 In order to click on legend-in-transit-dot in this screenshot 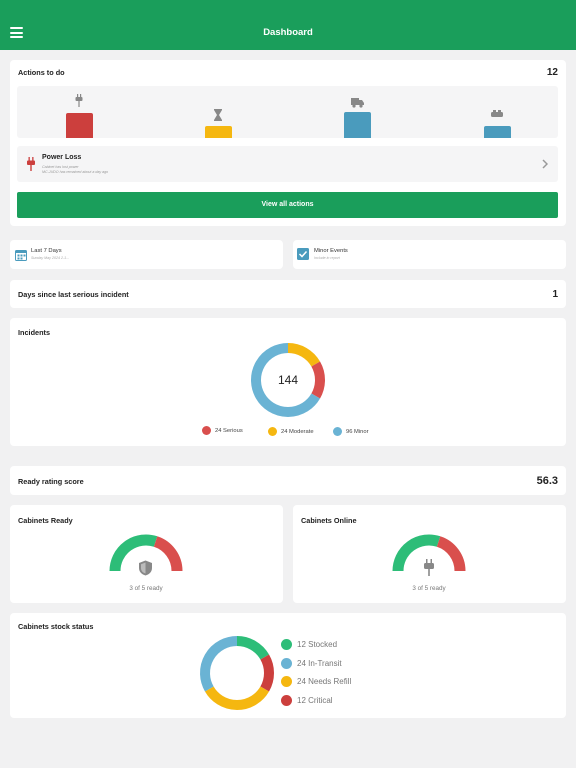, I will do `click(286, 663)`.